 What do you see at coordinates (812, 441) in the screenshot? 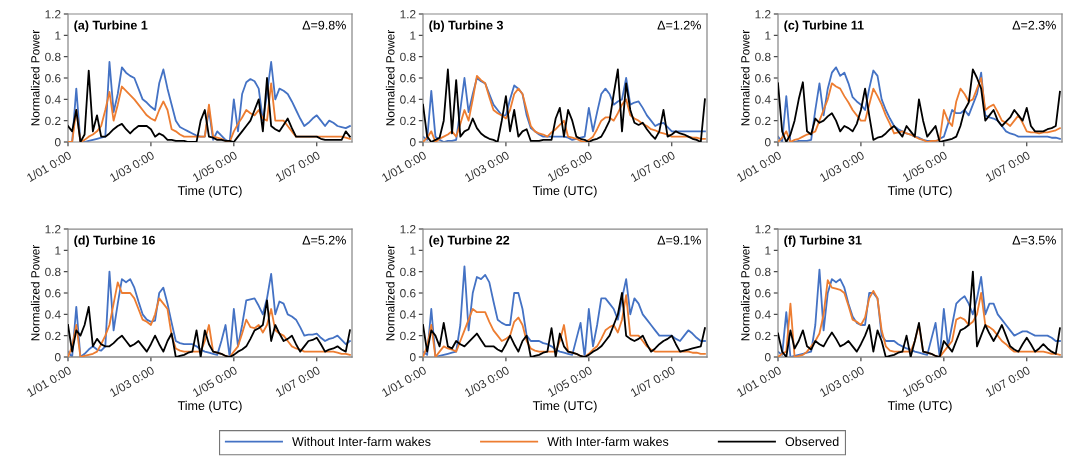
I see `legend-label: Observed` at bounding box center [812, 441].